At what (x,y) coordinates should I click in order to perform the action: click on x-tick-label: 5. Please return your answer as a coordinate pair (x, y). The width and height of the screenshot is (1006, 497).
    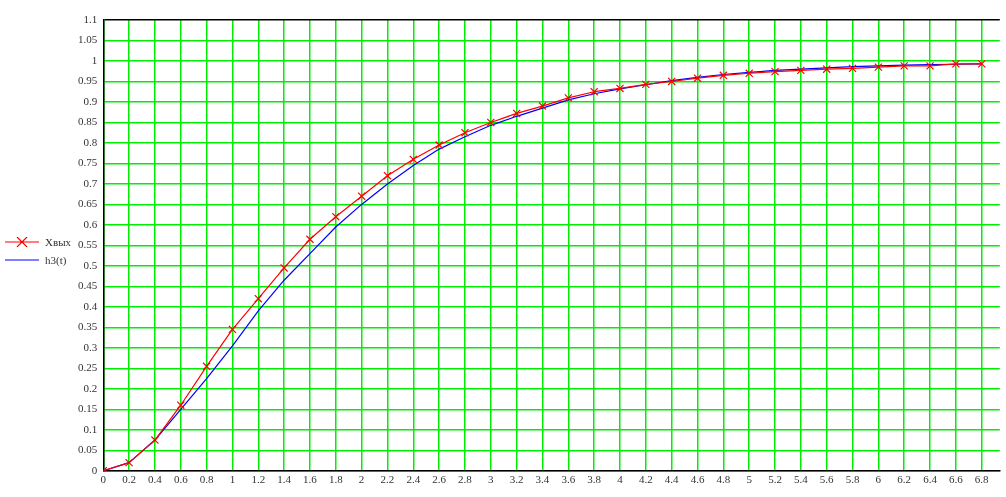
    Looking at the image, I should click on (749, 479).